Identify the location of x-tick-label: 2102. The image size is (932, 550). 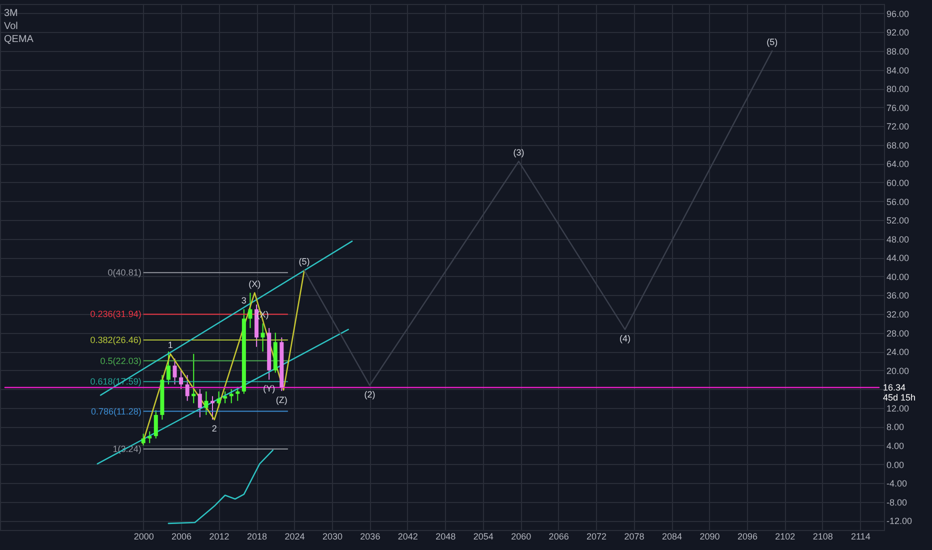
(785, 537).